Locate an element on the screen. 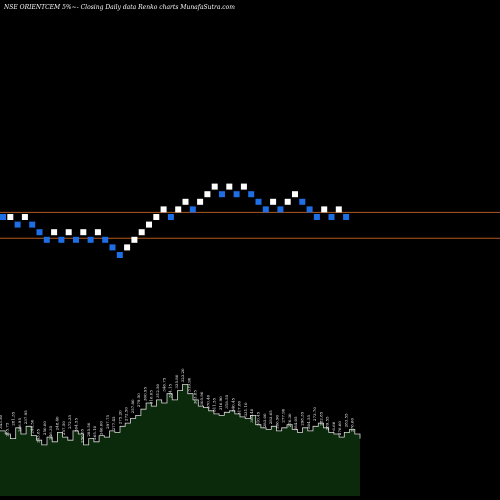 This screenshot has height=500, width=500. volume-label: 282.85 is located at coordinates (320, 418).